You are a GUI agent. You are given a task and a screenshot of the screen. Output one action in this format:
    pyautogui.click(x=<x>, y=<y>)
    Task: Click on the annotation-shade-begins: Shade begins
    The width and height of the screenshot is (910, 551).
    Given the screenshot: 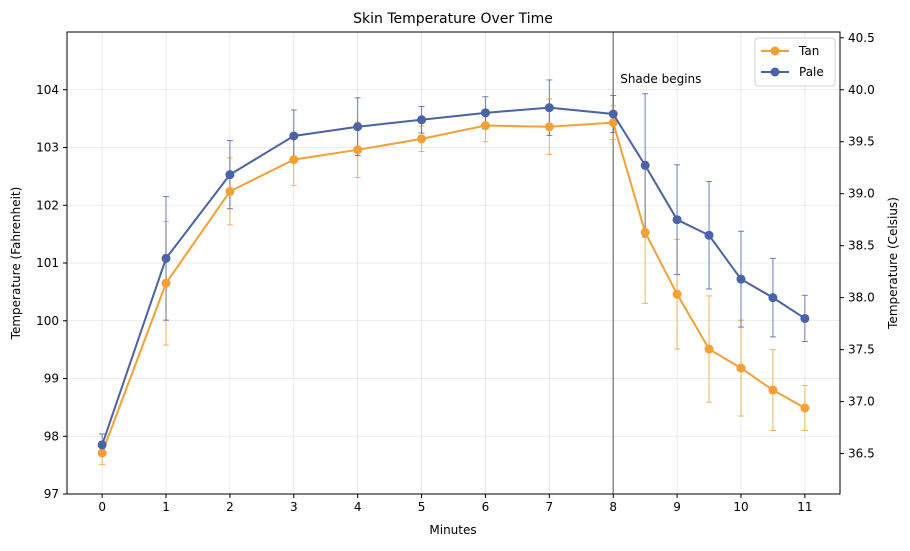 What is the action you would take?
    pyautogui.click(x=660, y=79)
    